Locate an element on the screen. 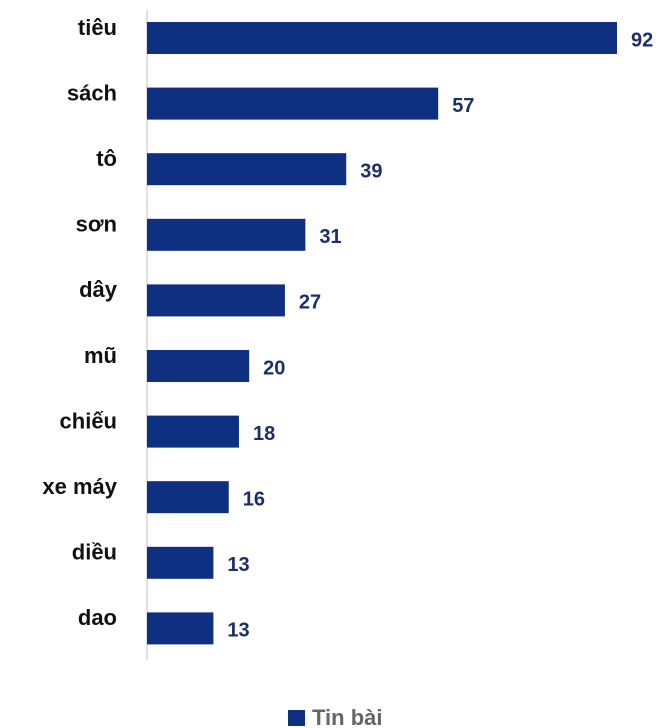  value-label: 31 is located at coordinates (330, 237).